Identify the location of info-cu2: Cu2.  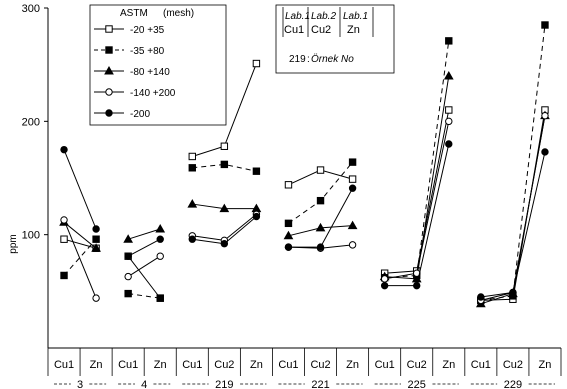
(321, 30).